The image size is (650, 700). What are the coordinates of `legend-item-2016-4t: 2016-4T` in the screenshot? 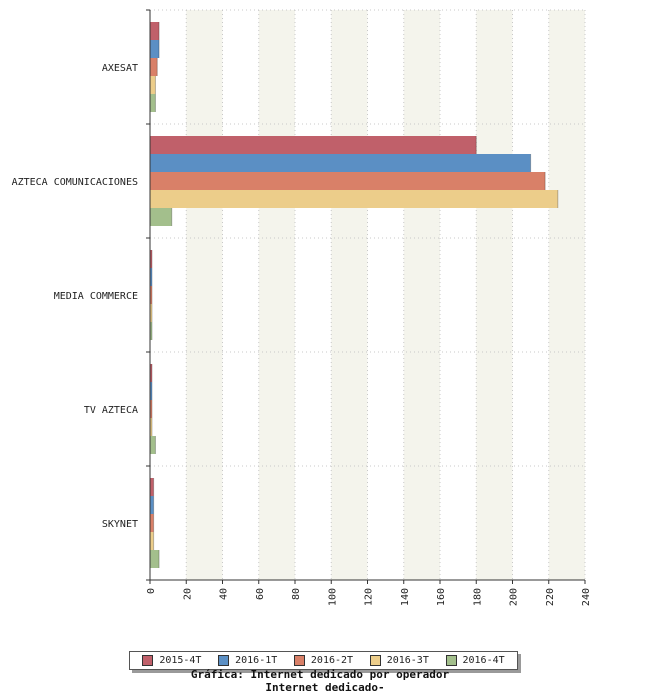 It's located at (475, 660).